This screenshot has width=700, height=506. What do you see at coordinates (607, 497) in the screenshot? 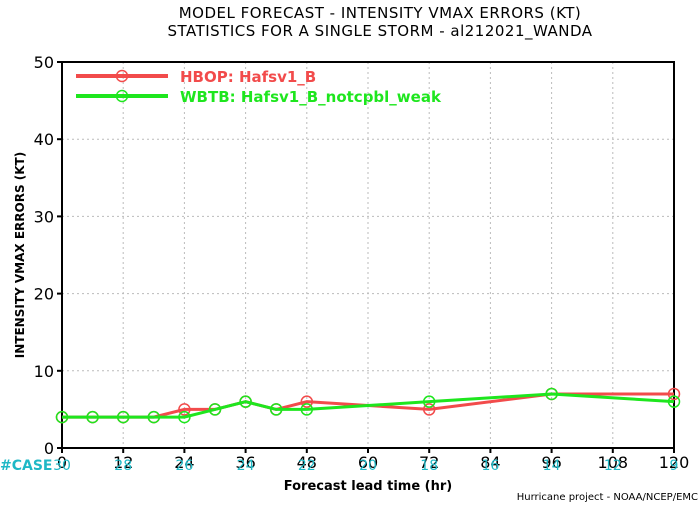
I see `credit-text: Hurricane project - NOAA/NCEP/EMC` at bounding box center [607, 497].